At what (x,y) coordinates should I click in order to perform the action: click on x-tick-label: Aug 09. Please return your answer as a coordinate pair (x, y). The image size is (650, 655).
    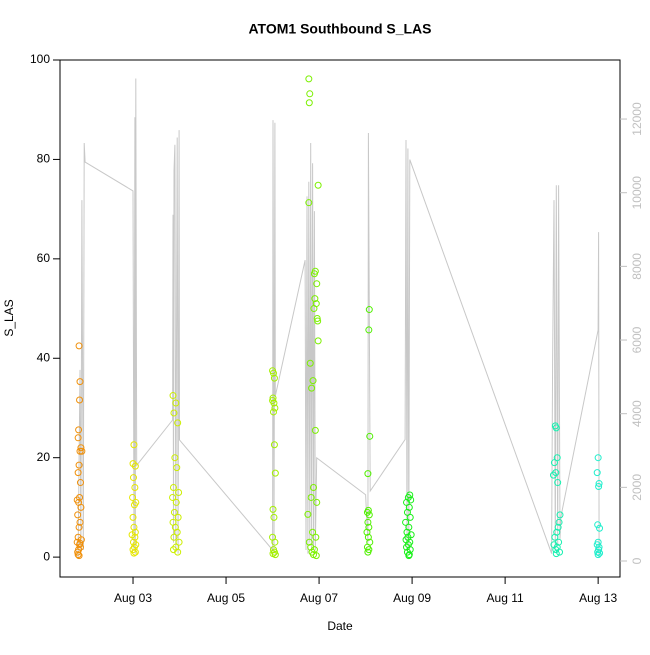
    Looking at the image, I should click on (412, 598).